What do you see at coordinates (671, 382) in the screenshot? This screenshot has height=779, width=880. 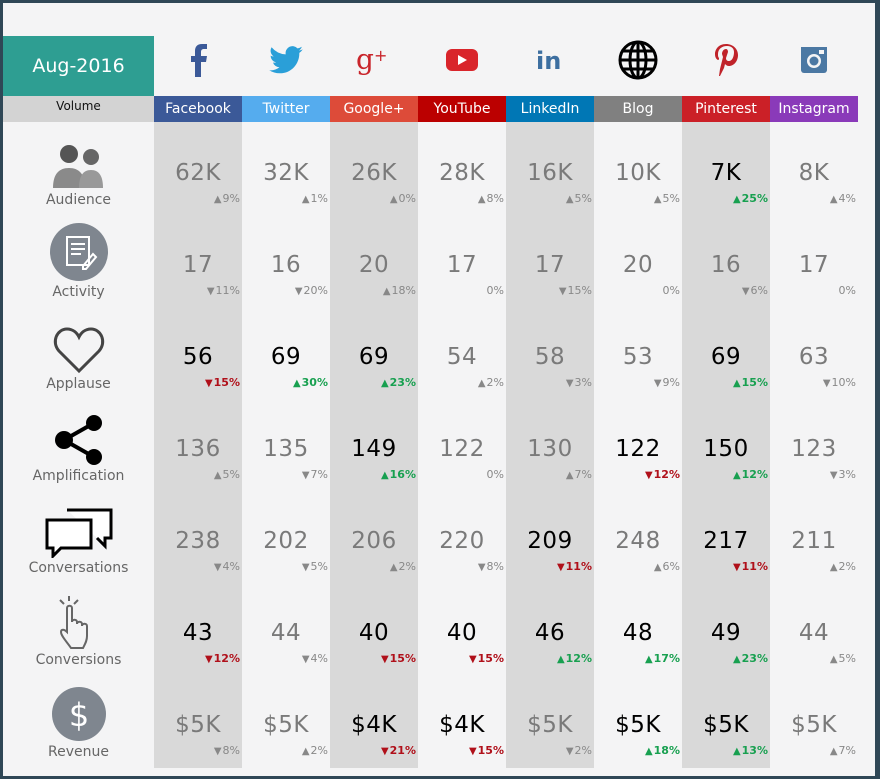 I see `change-percent: 9%` at bounding box center [671, 382].